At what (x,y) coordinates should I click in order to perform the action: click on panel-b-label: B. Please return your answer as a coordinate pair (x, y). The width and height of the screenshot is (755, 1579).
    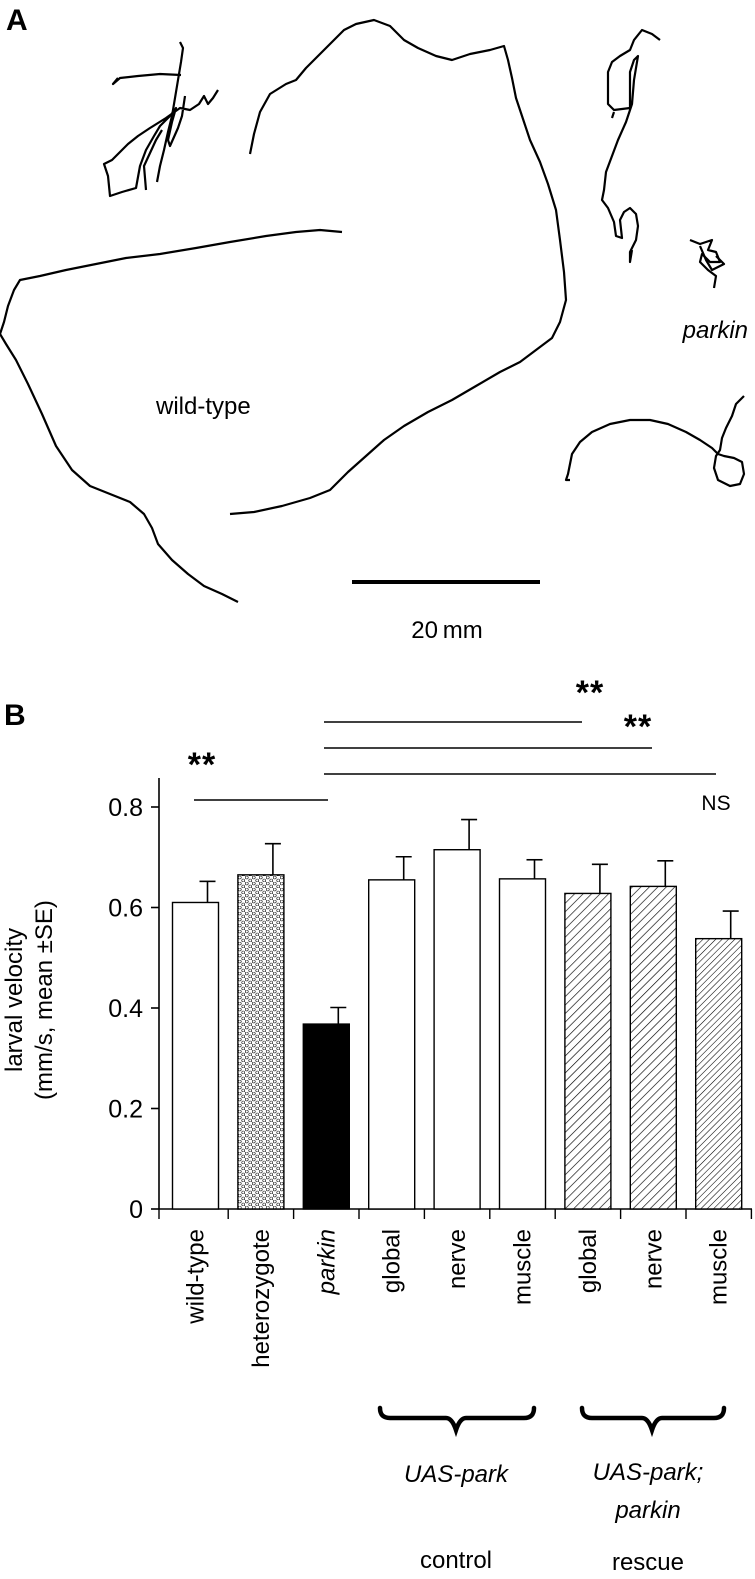
    Looking at the image, I should click on (15, 715).